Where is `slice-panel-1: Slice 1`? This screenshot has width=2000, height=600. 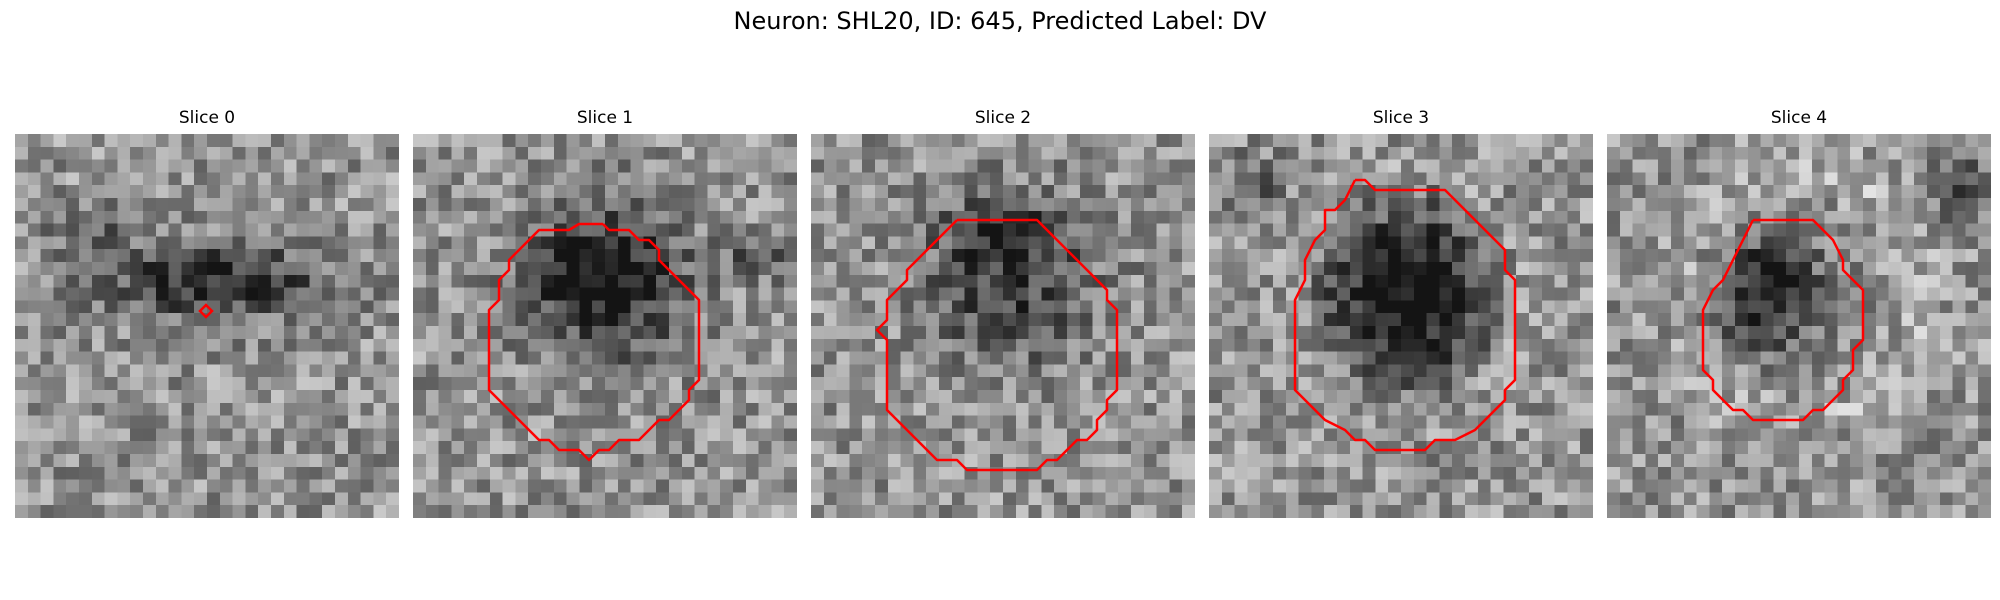 slice-panel-1: Slice 1 is located at coordinates (605, 313).